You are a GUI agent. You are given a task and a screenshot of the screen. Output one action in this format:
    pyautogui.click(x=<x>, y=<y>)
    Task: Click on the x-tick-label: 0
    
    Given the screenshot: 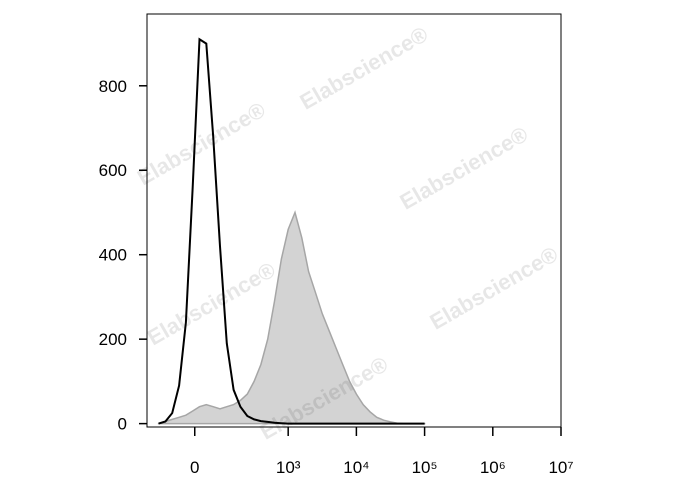 What is the action you would take?
    pyautogui.click(x=194, y=467)
    